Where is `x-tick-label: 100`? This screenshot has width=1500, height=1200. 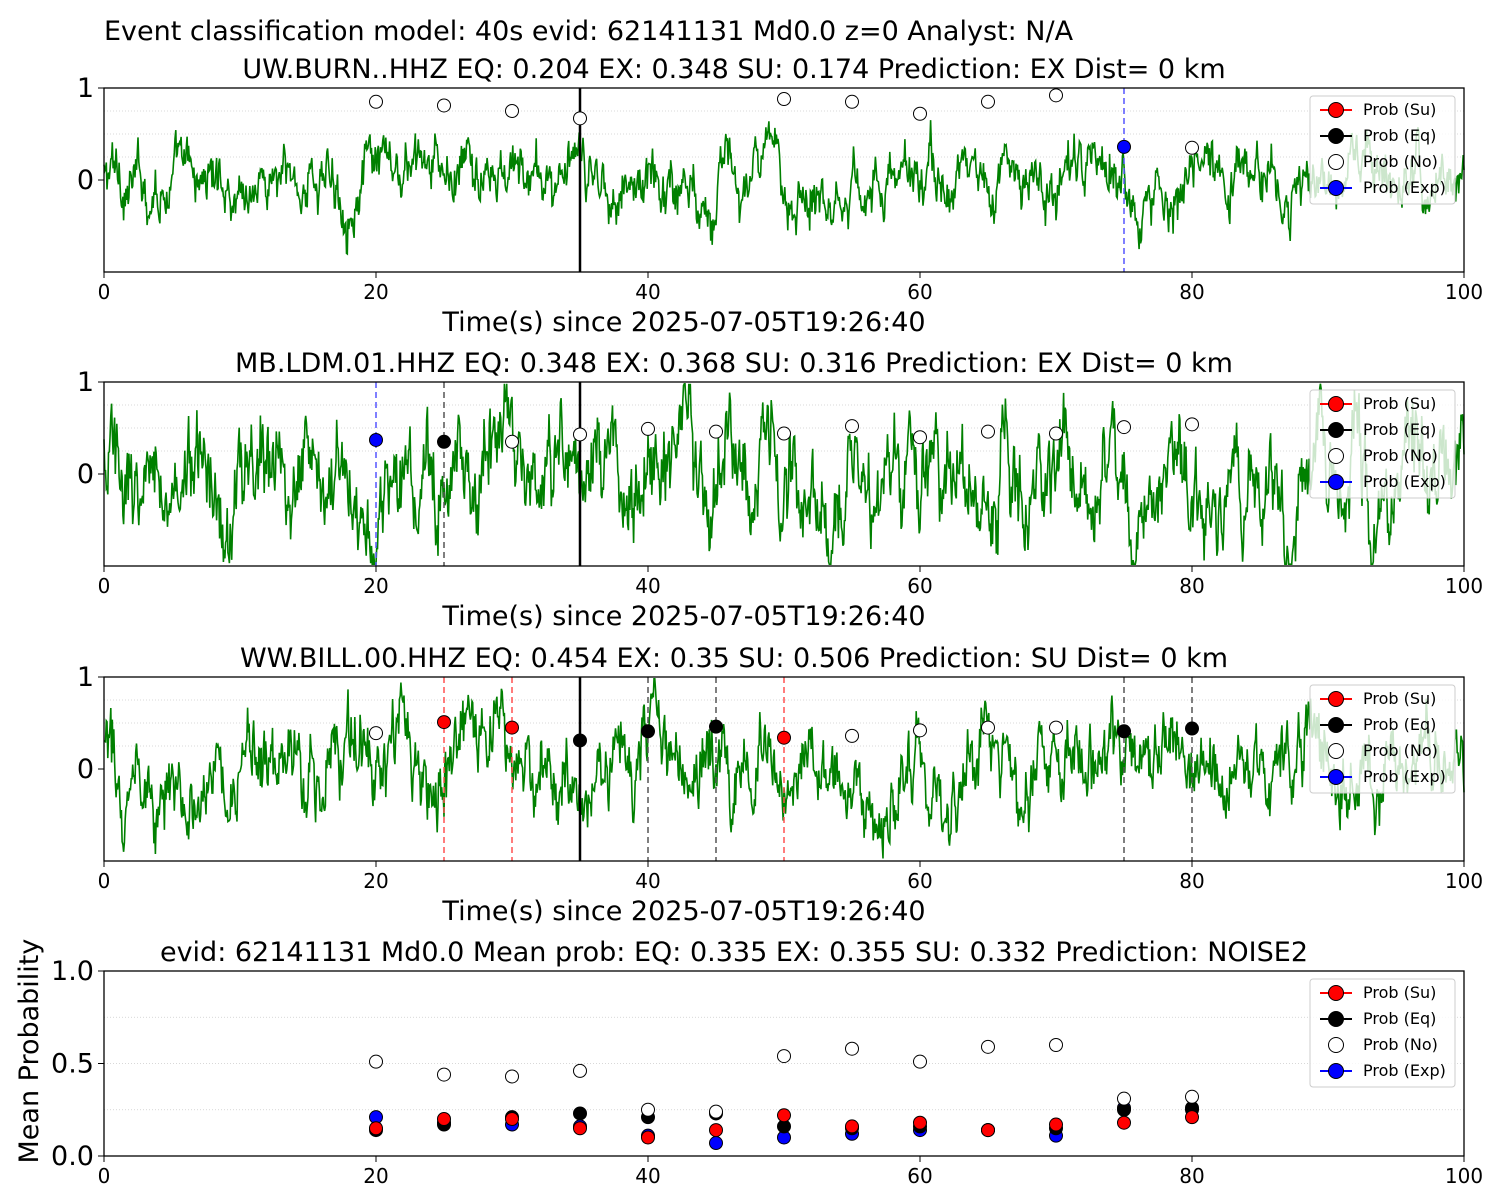
x-tick-label: 100 is located at coordinates (1464, 586).